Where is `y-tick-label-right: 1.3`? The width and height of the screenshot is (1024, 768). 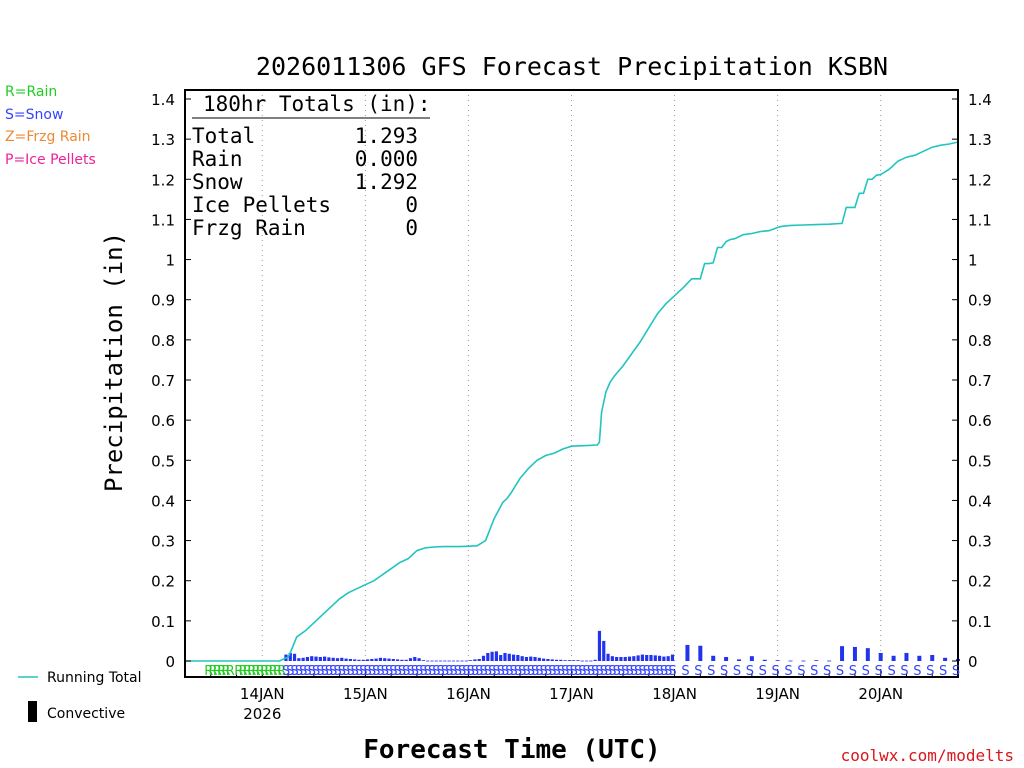
y-tick-label-right: 1.3 is located at coordinates (980, 140).